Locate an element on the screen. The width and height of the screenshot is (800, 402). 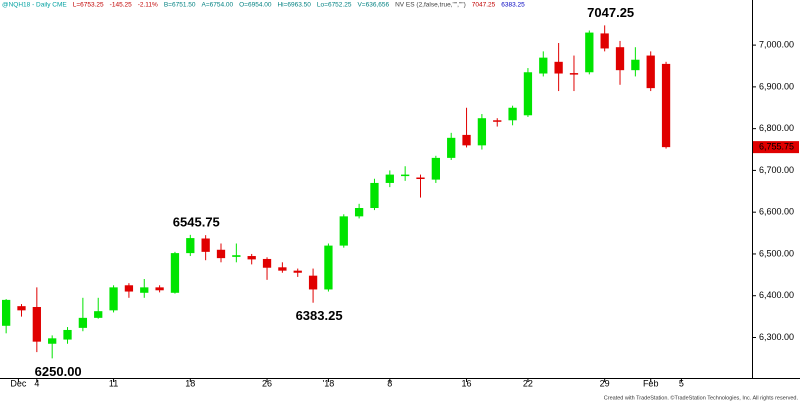
header-item: Hi=6963.50 is located at coordinates (294, 5).